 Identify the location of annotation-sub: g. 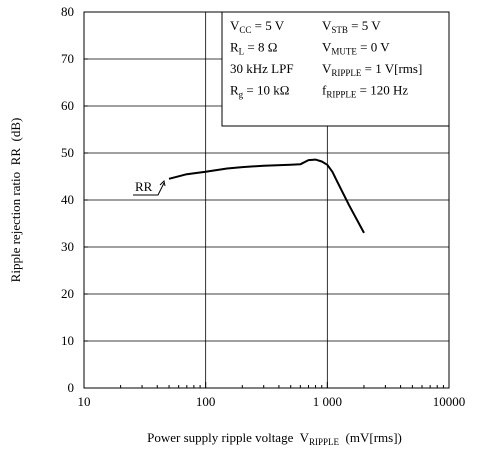
(241, 95).